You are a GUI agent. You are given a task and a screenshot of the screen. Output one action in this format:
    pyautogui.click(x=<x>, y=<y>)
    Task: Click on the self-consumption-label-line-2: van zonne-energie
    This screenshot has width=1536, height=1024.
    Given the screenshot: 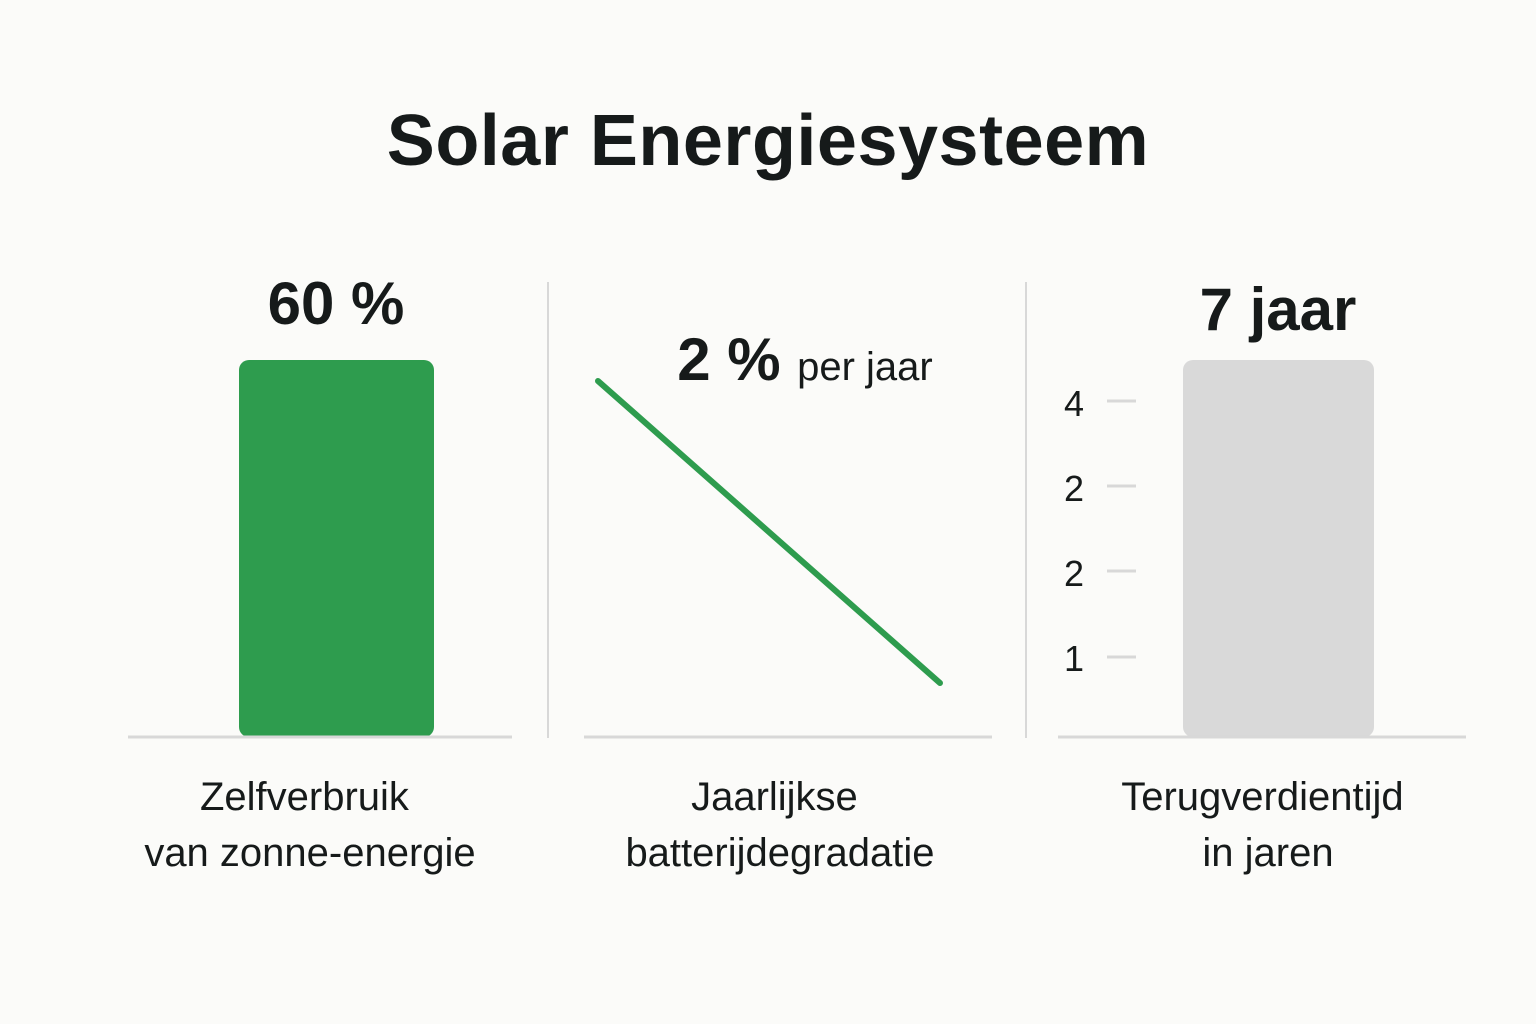 What is the action you would take?
    pyautogui.click(x=309, y=853)
    